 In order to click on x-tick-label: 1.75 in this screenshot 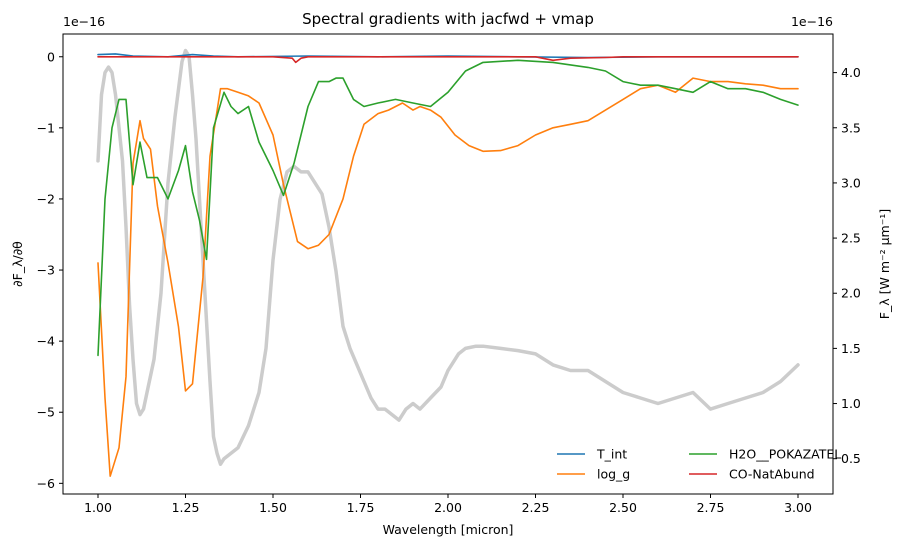, I will do `click(361, 507)`.